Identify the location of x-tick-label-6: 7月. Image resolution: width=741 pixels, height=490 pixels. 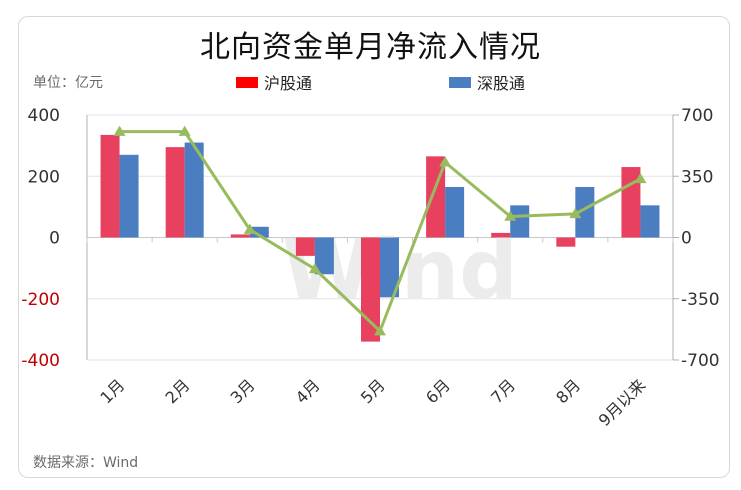
(503, 391).